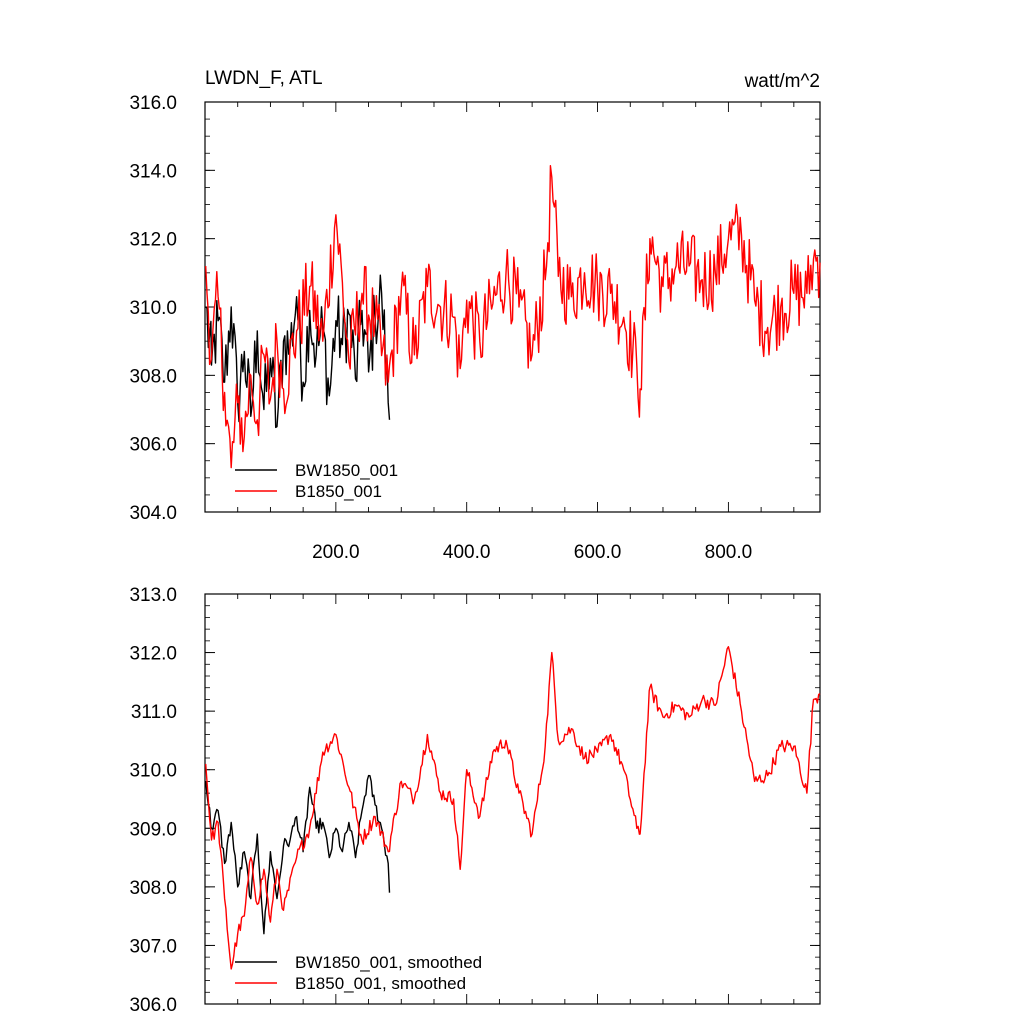  I want to click on legend-label: BW1850_001, smoothed, so click(388, 962).